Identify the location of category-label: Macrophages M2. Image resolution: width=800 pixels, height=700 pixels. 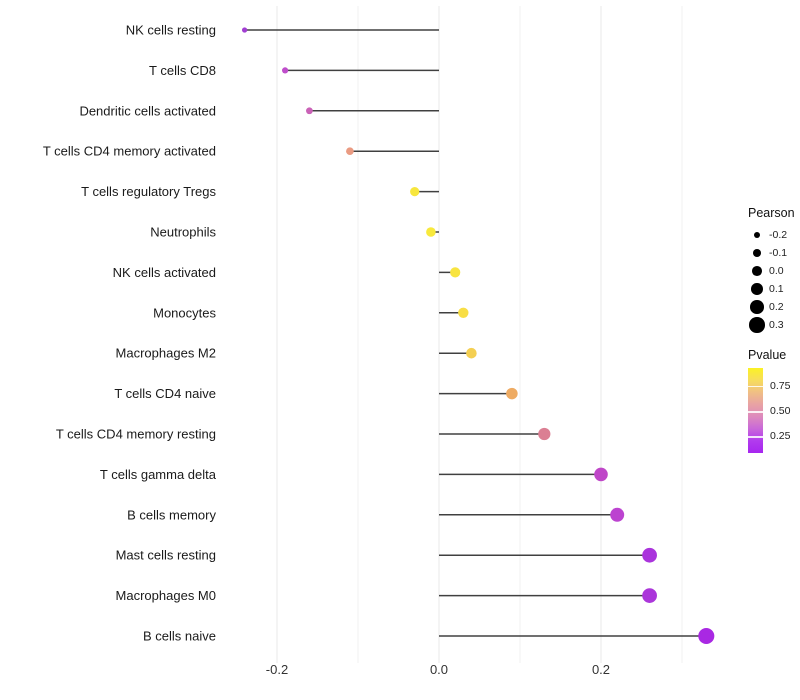
(166, 353).